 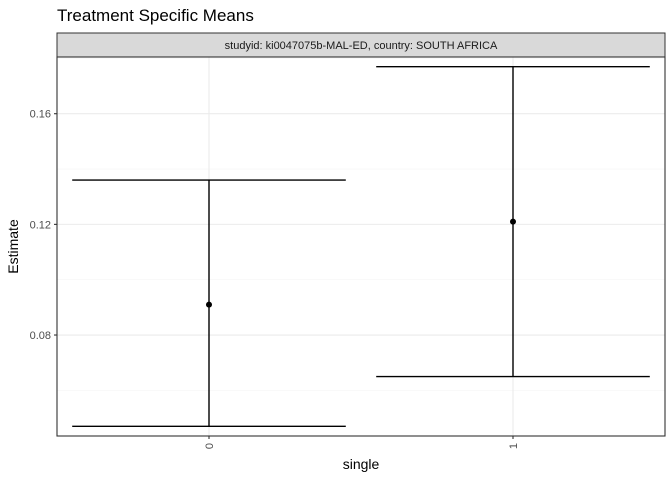 I want to click on y-tick-label: 0.16, so click(x=40, y=115).